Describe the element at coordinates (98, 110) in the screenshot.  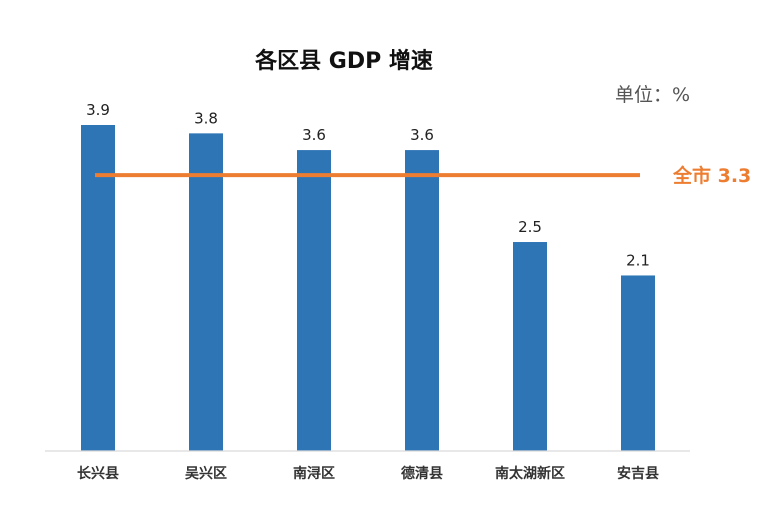
I see `bar-value-label: 3.9` at that location.